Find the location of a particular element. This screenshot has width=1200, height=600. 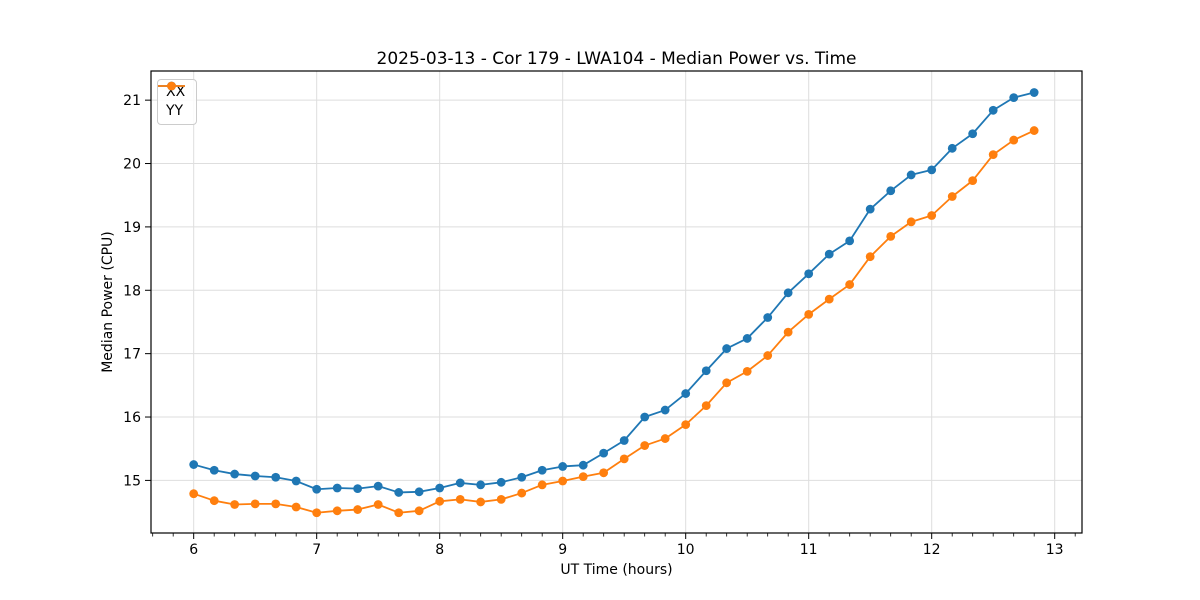

y-tick-label: 20 is located at coordinates (132, 165).